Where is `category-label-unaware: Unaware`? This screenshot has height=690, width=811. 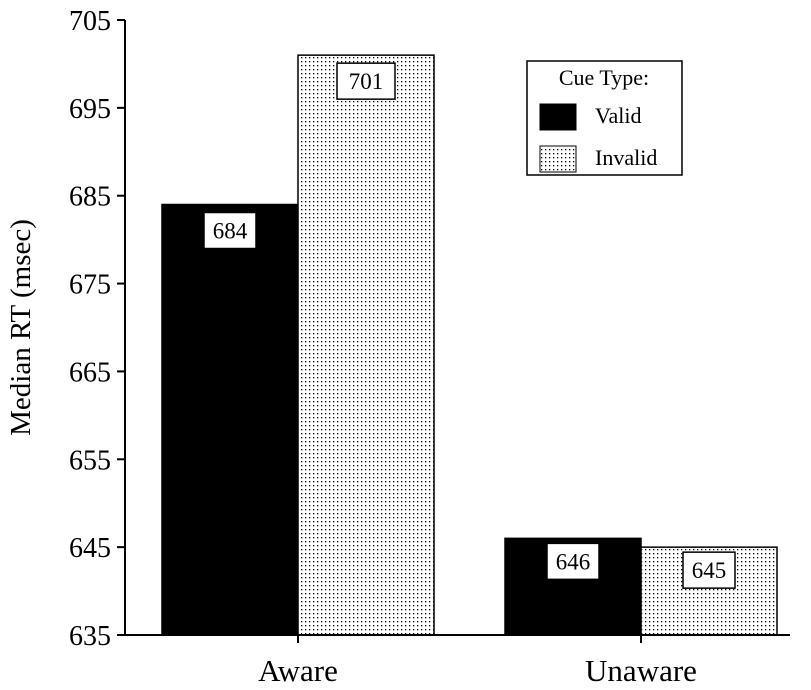
category-label-unaware: Unaware is located at coordinates (641, 670).